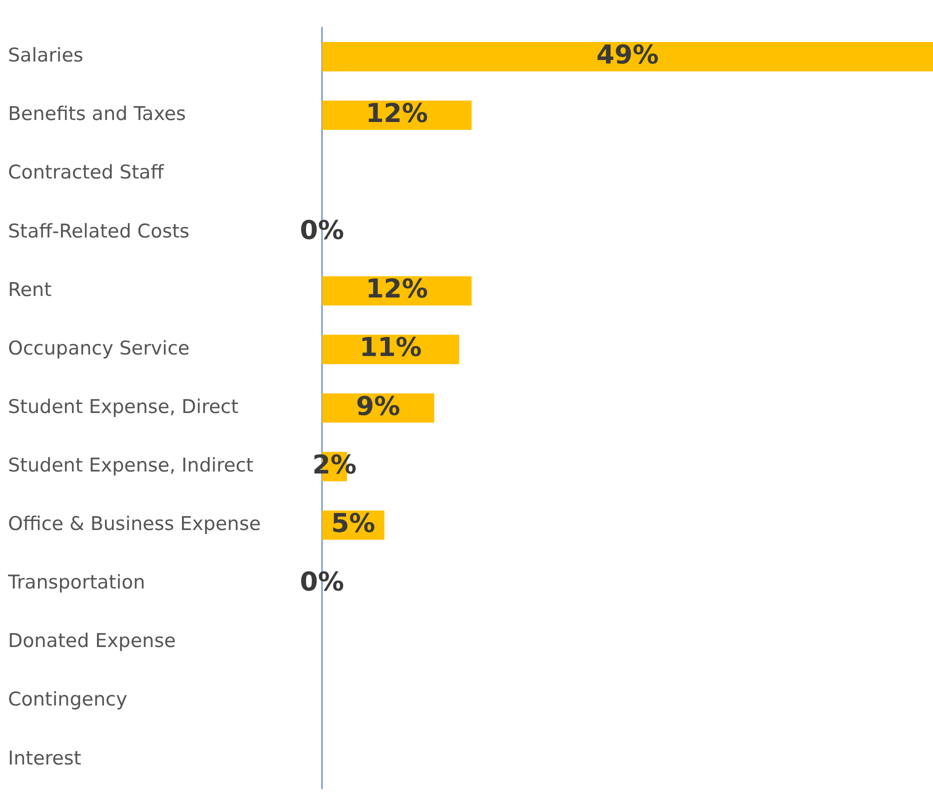  I want to click on data-label: 49%, so click(627, 55).